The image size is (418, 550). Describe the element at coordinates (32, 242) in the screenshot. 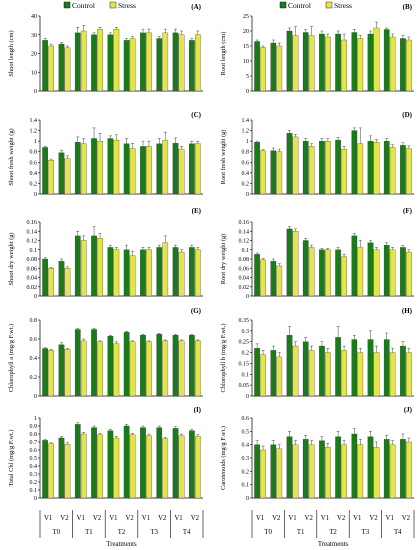

I see `y-tick-label: 0.12` at that location.